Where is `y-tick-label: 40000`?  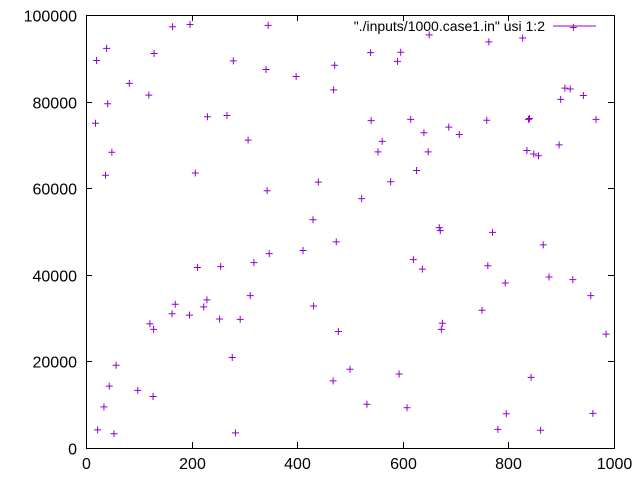 y-tick-label: 40000 is located at coordinates (55, 277).